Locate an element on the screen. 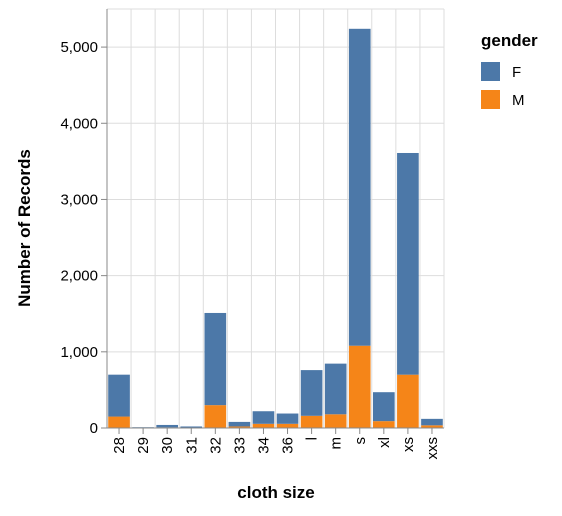 The width and height of the screenshot is (562, 516). bar-M-l is located at coordinates (311, 421).